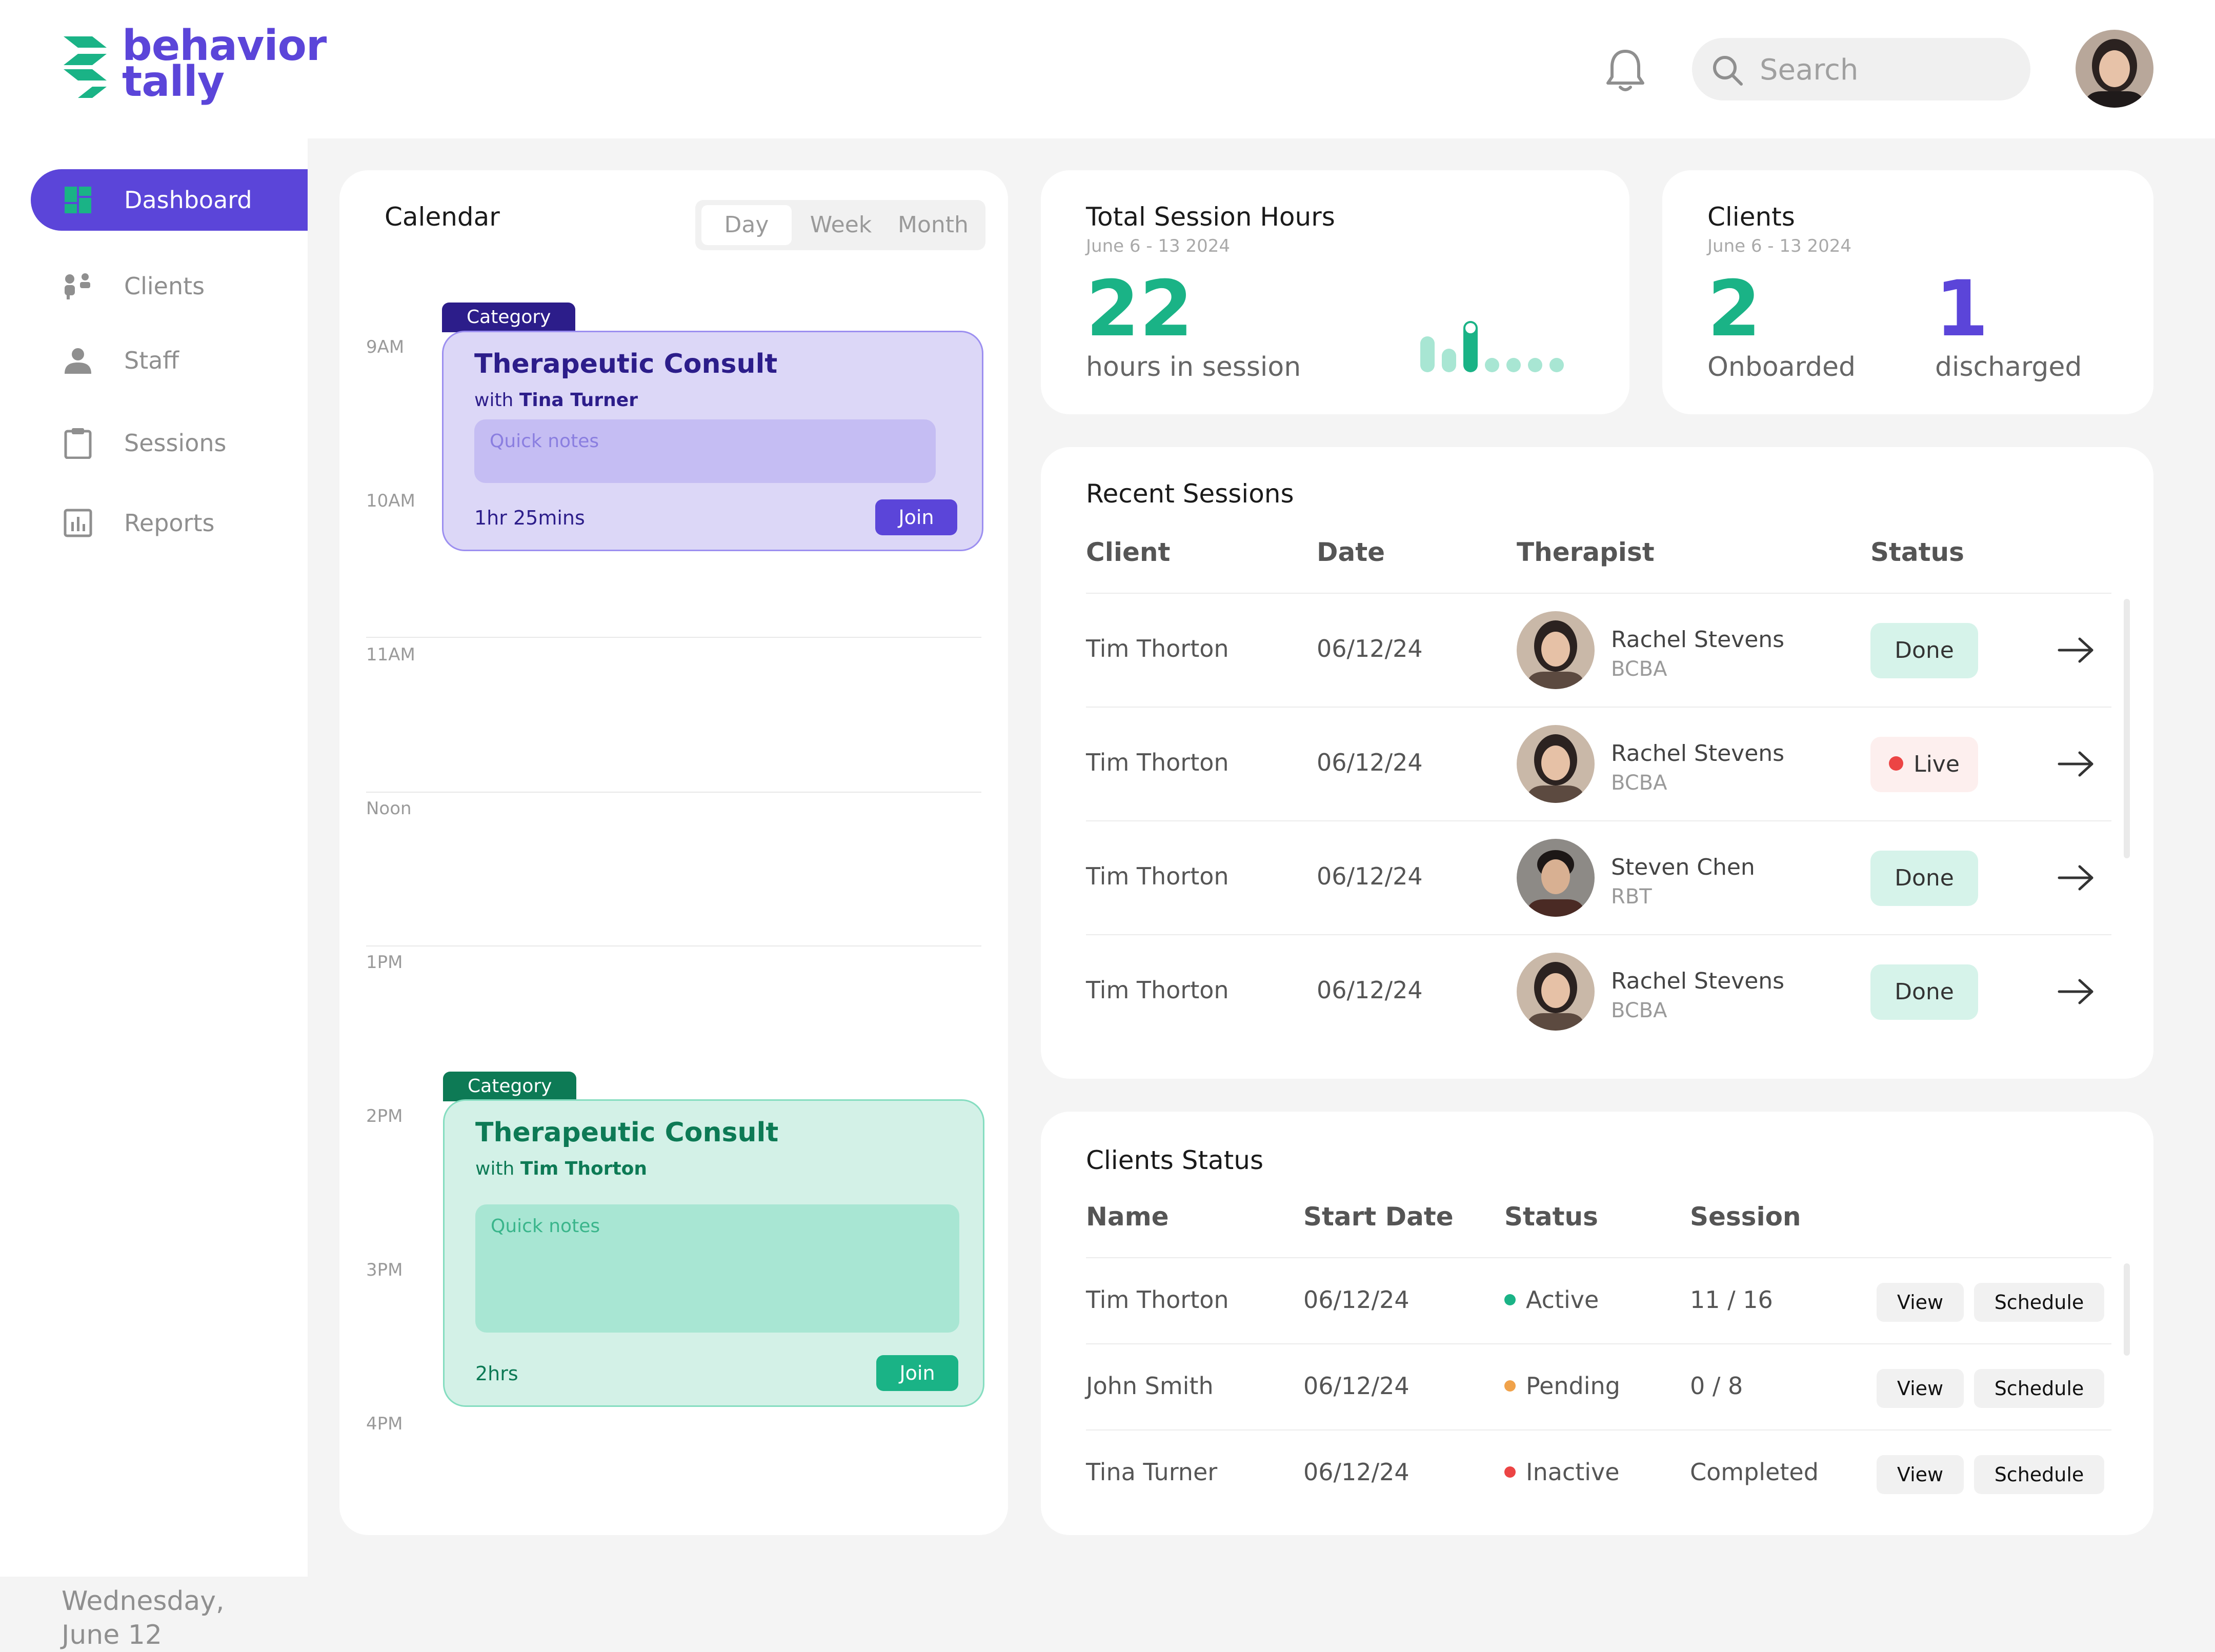  Describe the element at coordinates (1632, 897) in the screenshot. I see `therapist-role: RBT` at that location.